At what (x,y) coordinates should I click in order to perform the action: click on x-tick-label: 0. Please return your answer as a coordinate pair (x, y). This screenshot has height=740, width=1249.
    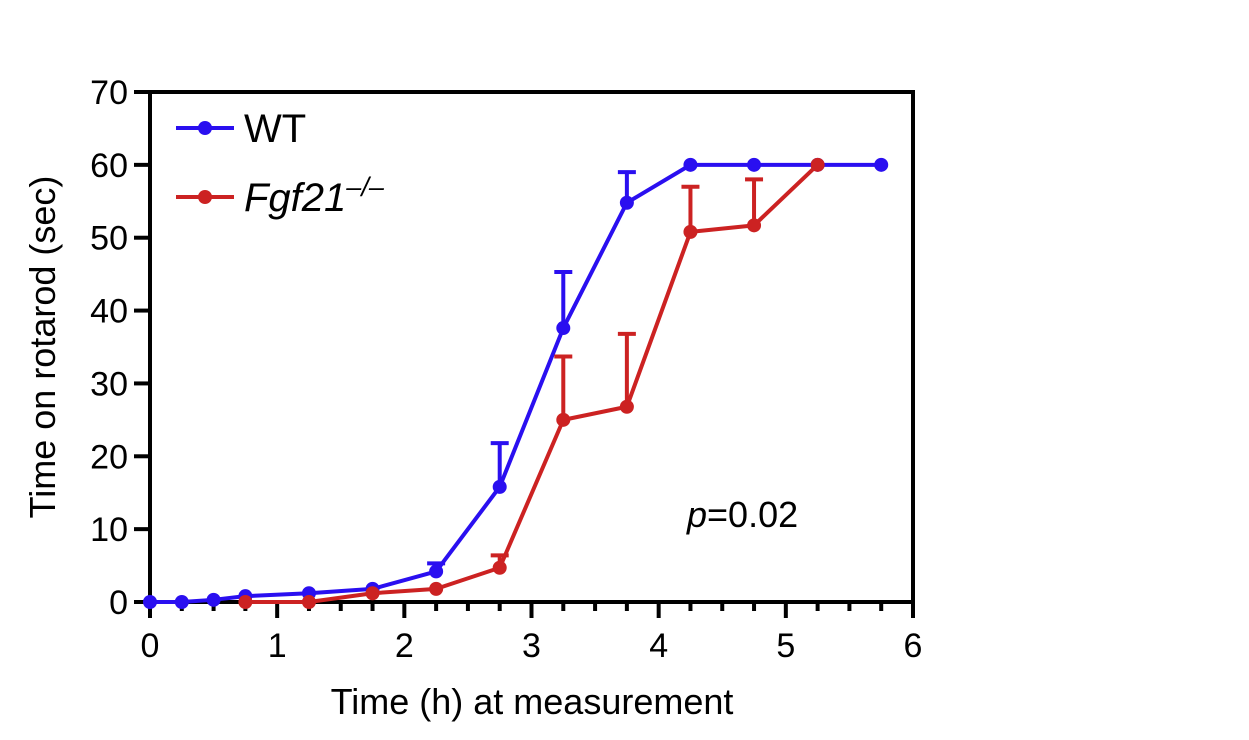
    Looking at the image, I should click on (150, 646).